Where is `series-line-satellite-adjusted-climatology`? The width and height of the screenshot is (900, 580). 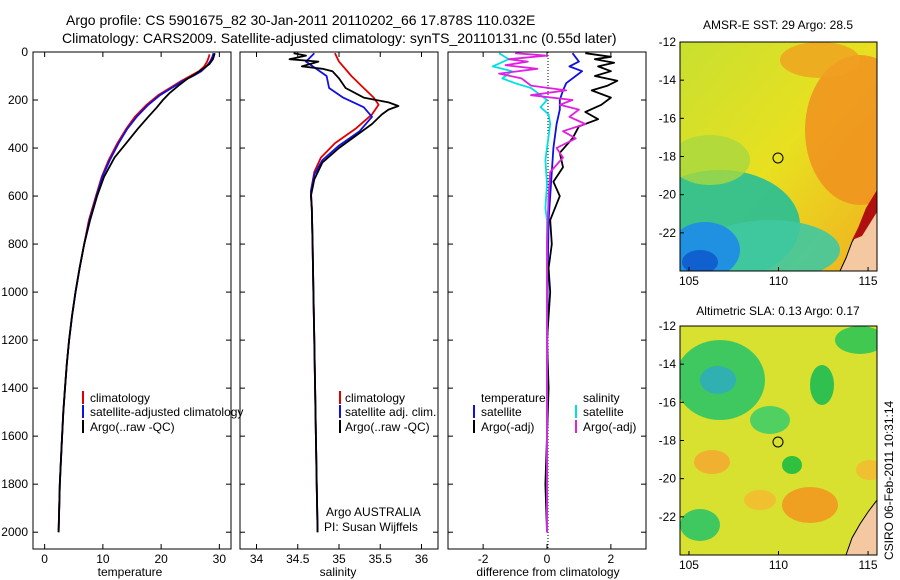 series-line-satellite-adjusted-climatology is located at coordinates (136, 292).